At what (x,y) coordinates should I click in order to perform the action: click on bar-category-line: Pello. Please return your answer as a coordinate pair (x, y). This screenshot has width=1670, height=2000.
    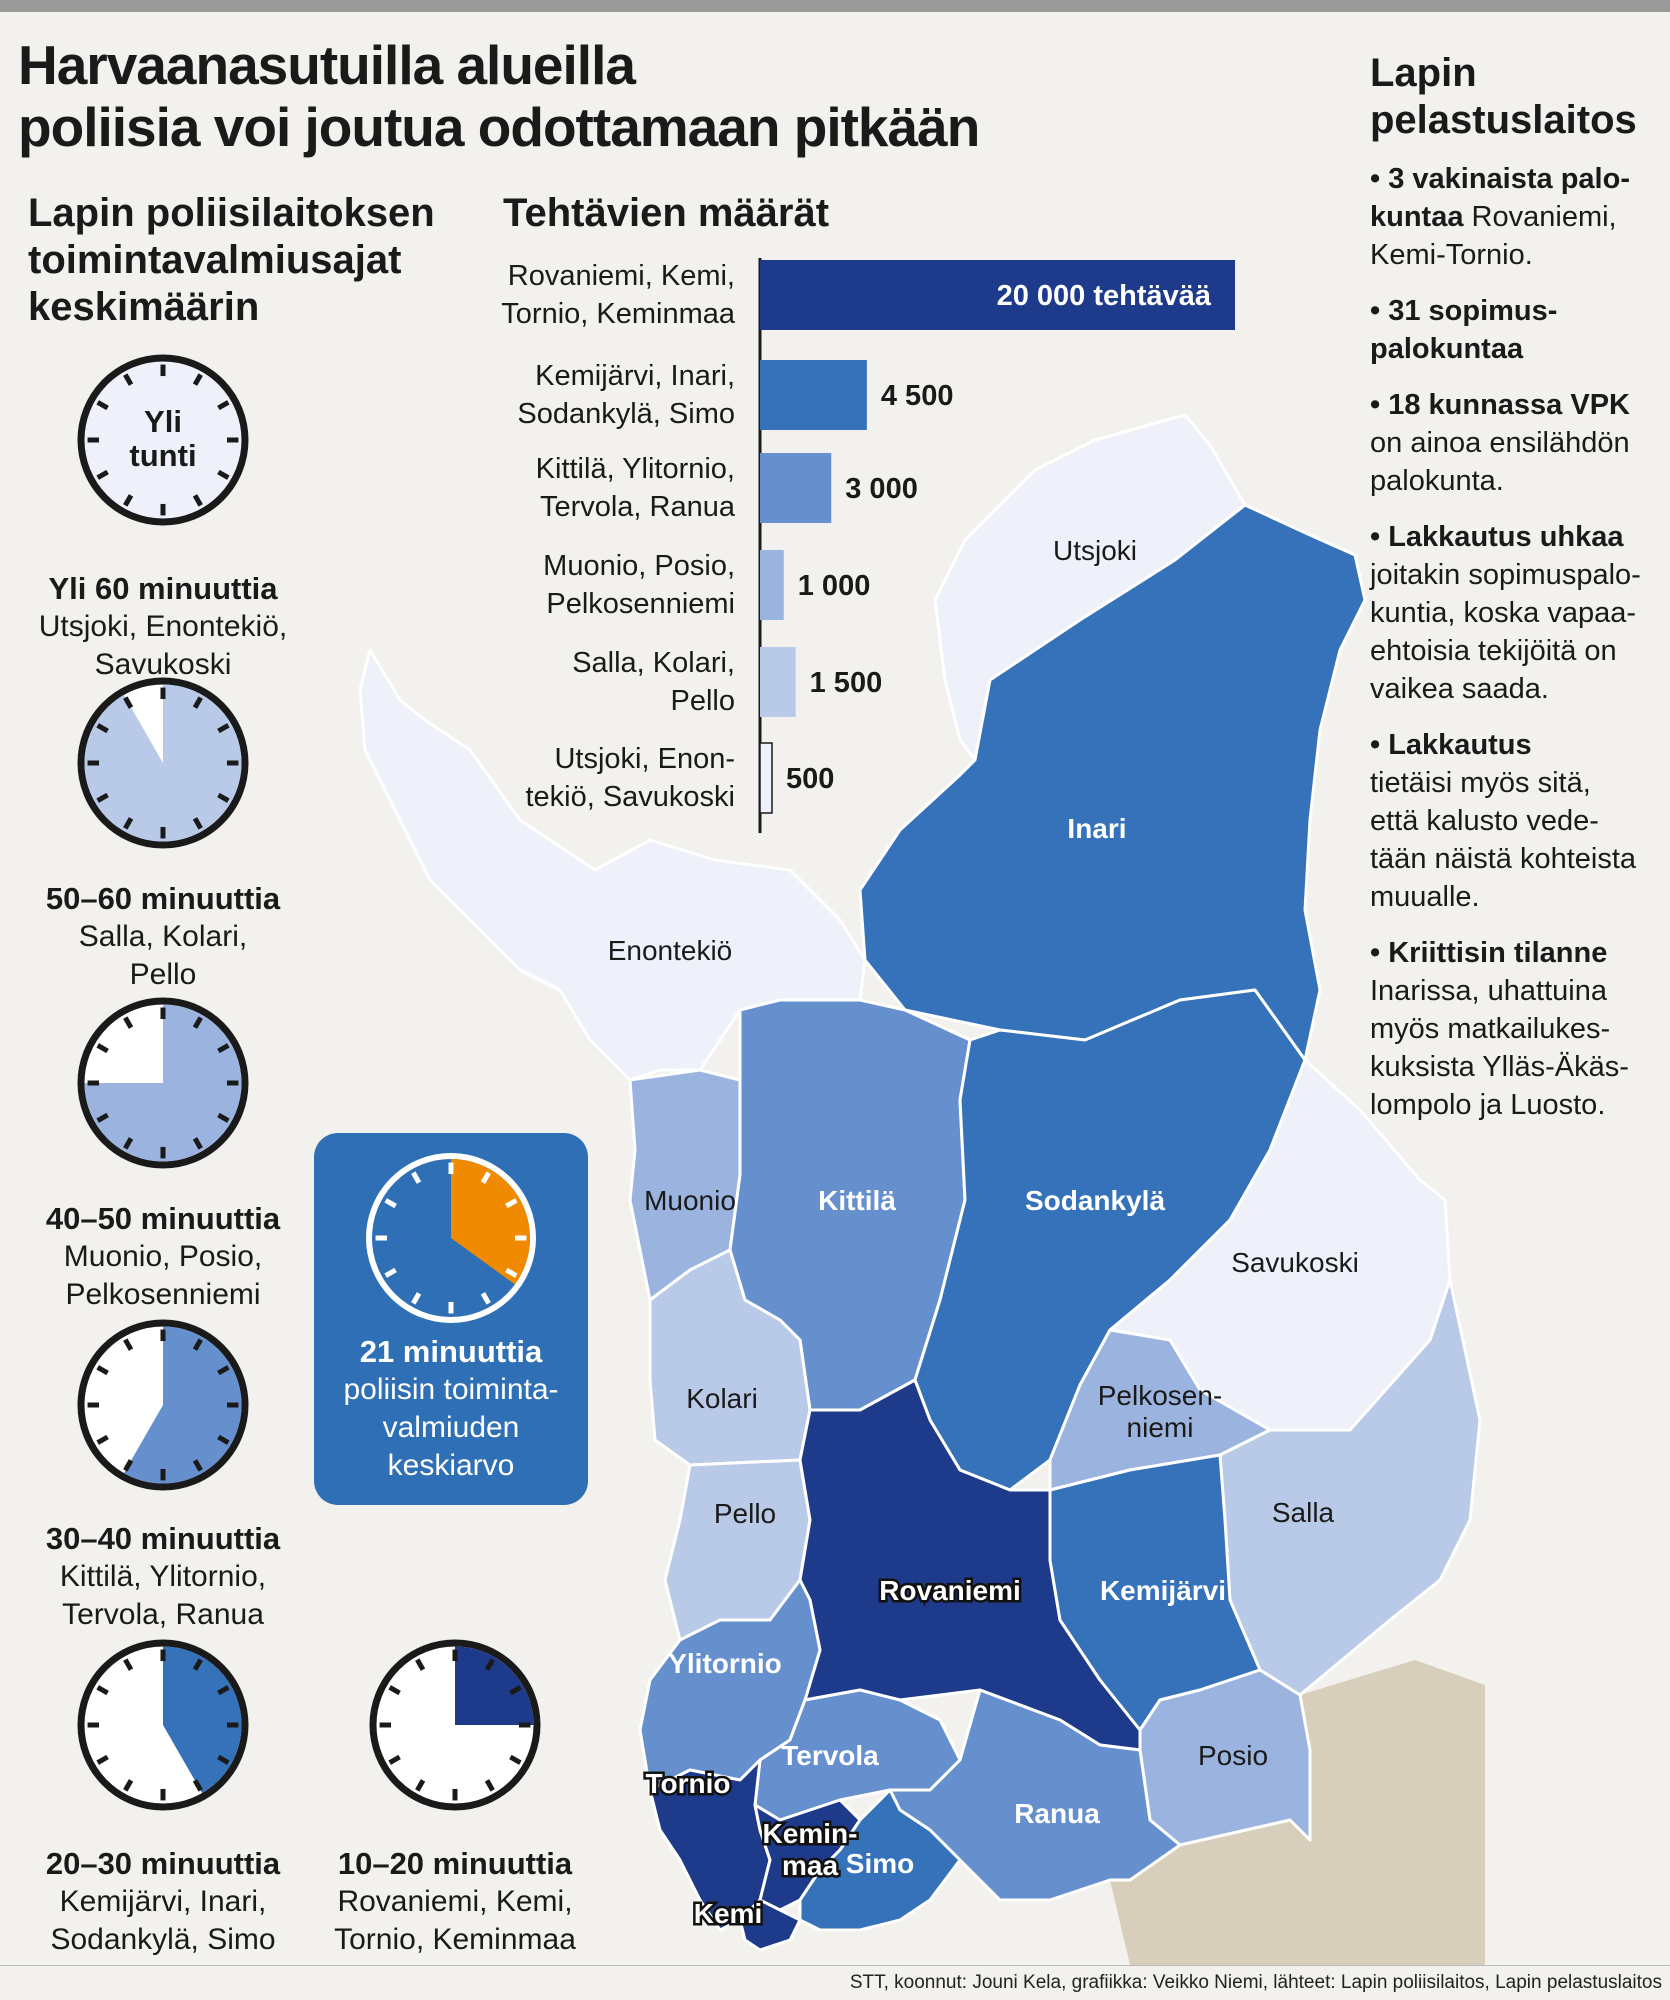
    Looking at the image, I should click on (703, 701).